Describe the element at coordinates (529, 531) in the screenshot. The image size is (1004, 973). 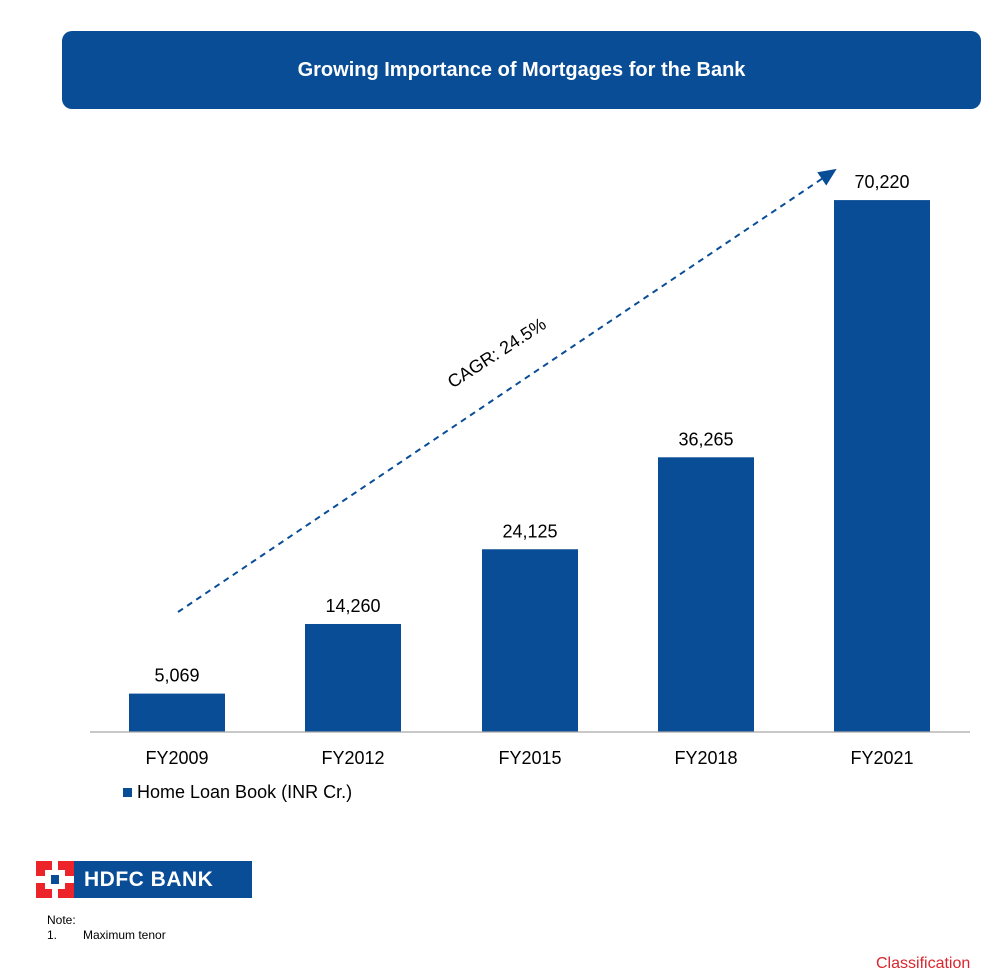
I see `data-label-fy2015: 24,125` at that location.